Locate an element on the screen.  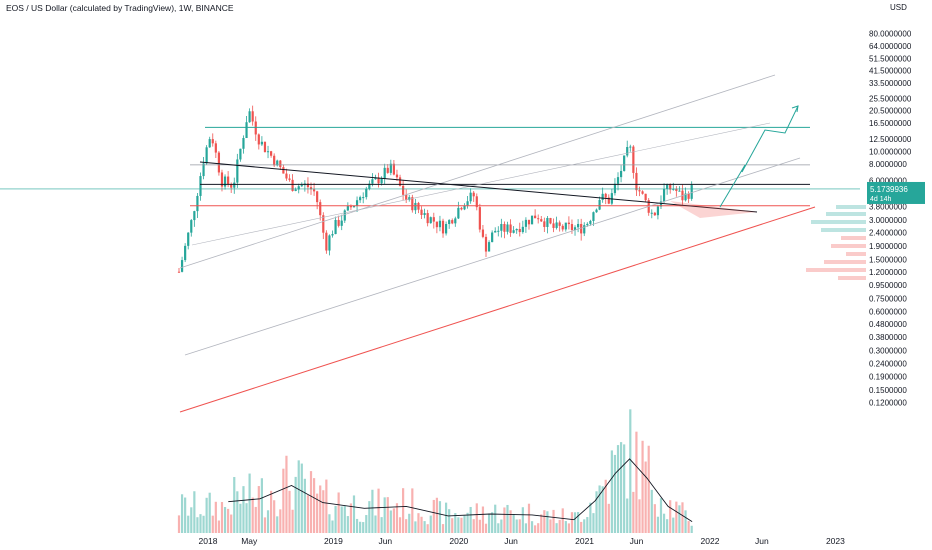
channel-line is located at coordinates (481, 184).